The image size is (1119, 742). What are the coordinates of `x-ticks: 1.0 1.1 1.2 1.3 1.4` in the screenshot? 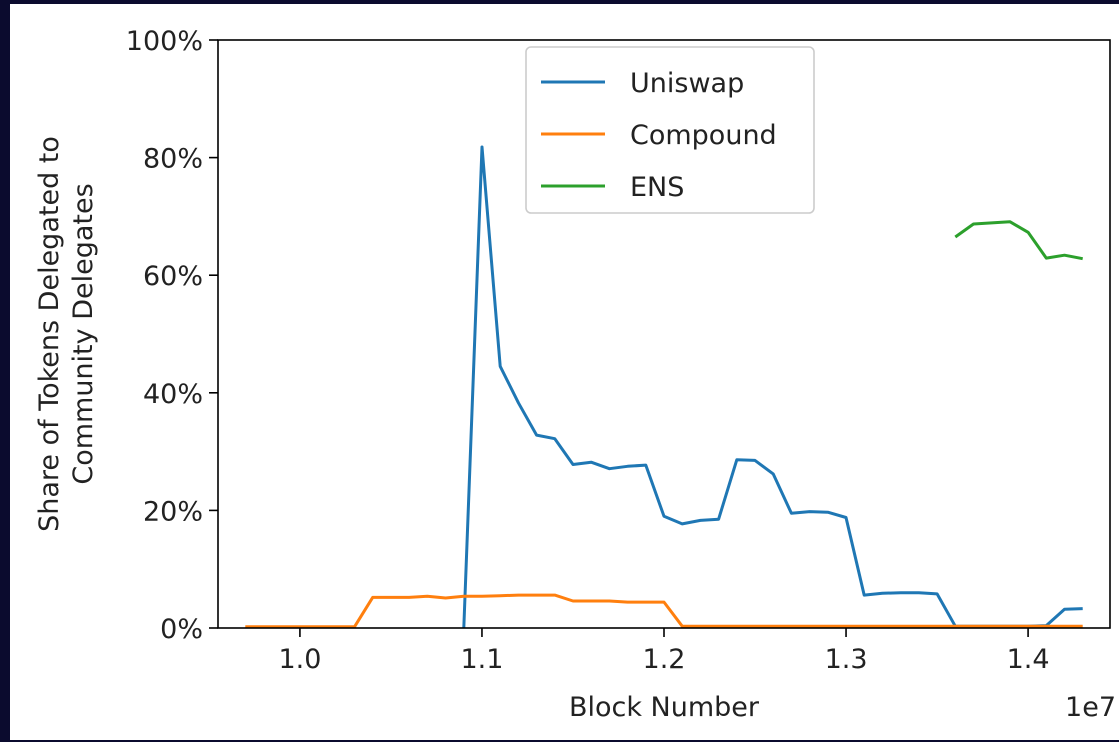 It's located at (664, 651).